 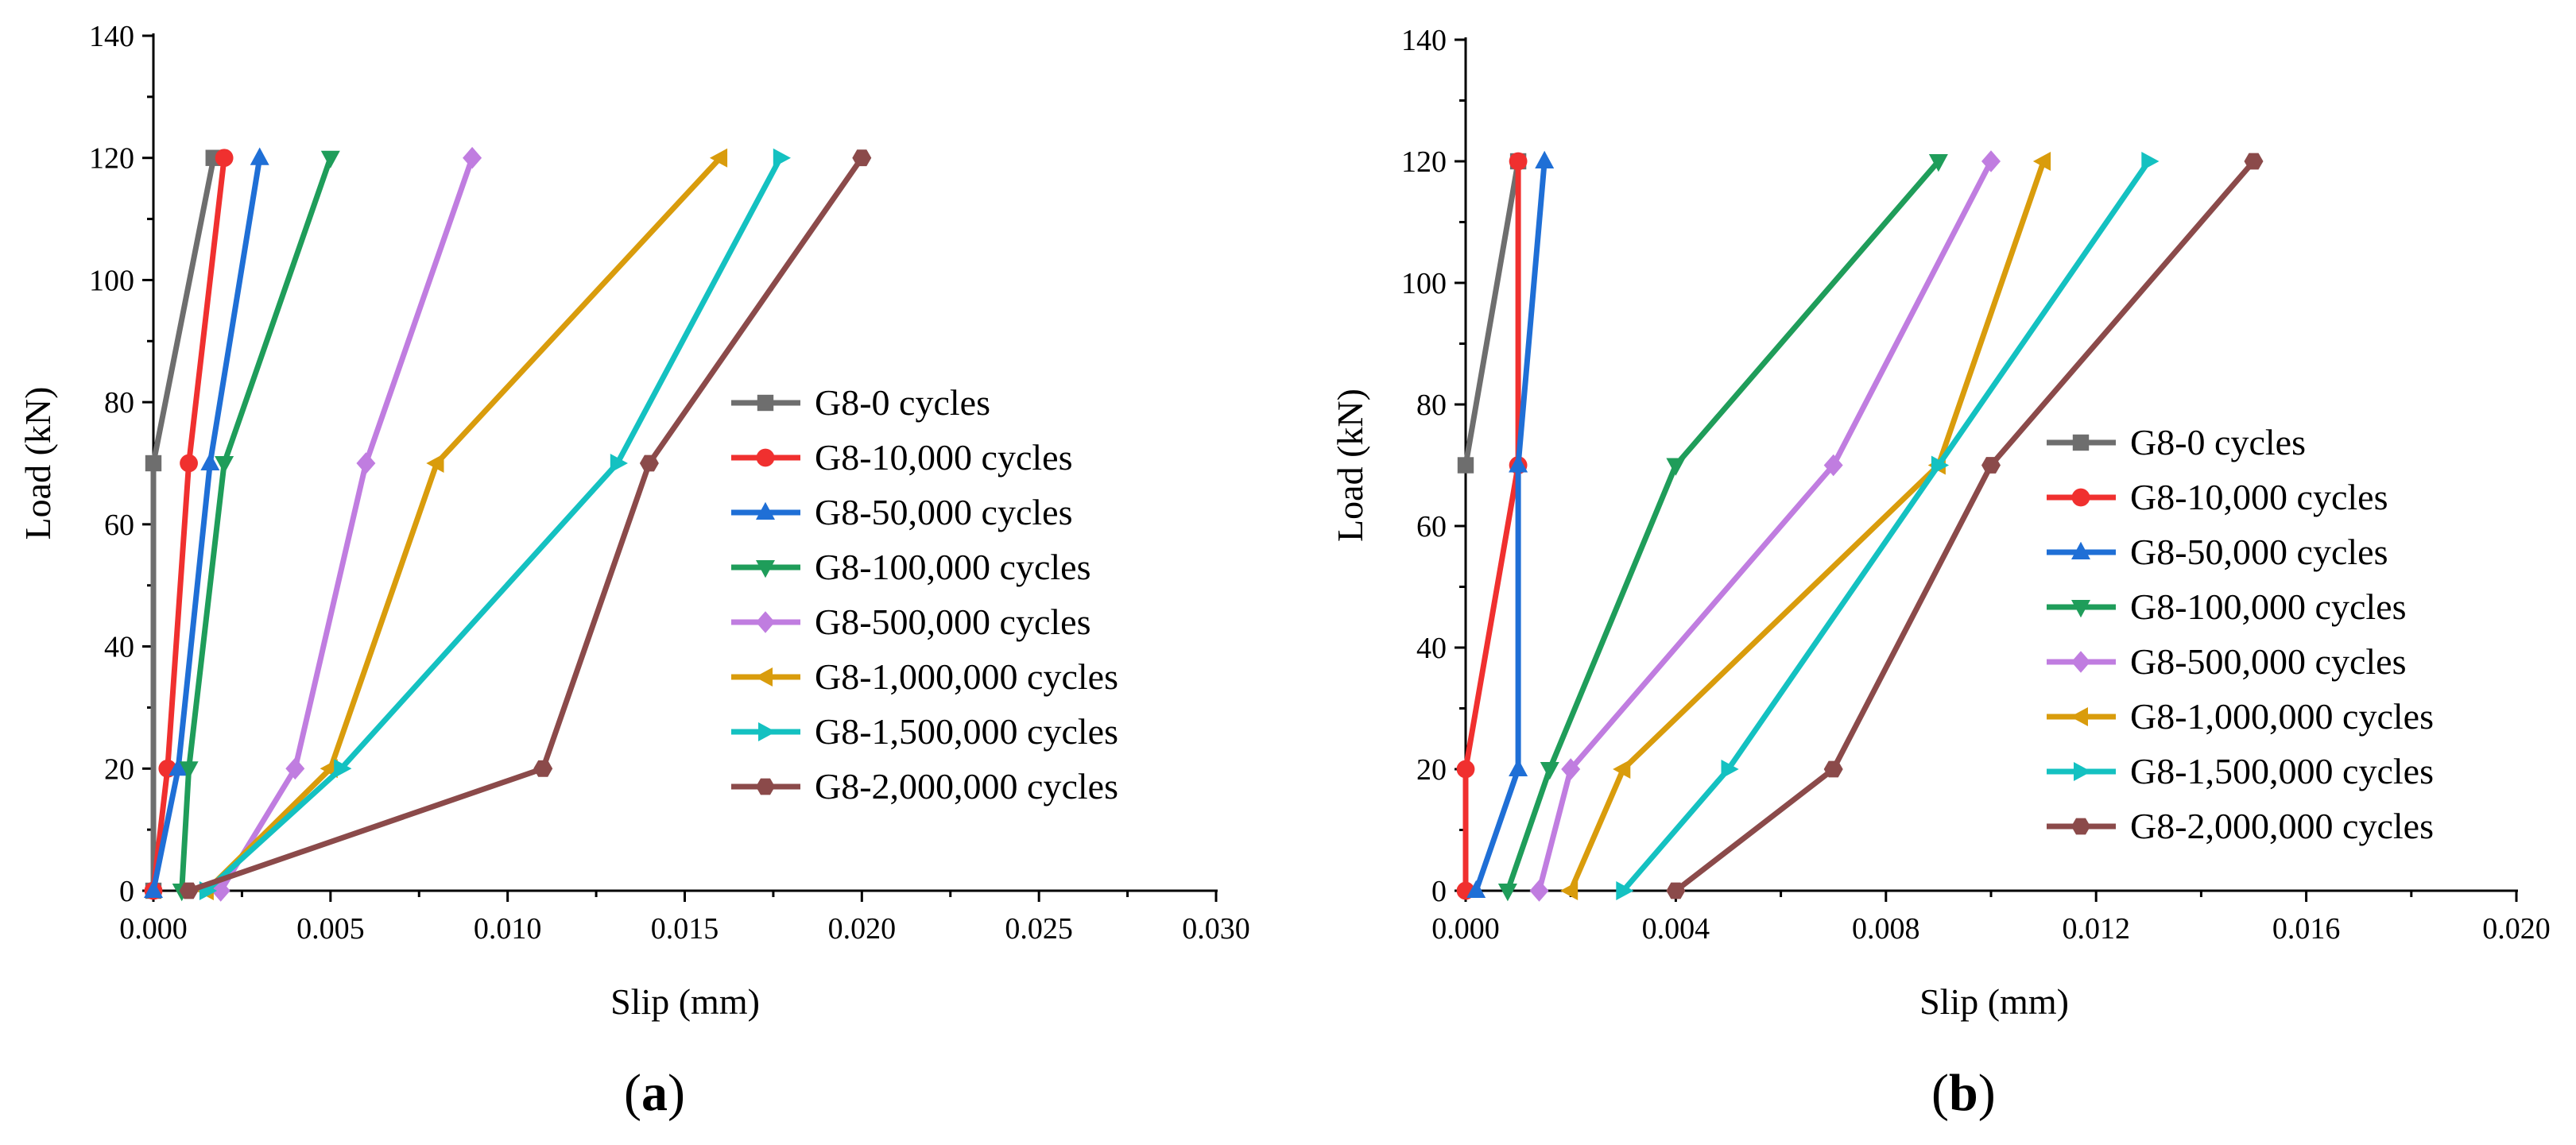 What do you see at coordinates (910, 567) in the screenshot?
I see `legend-item: G8-100,000 cycles` at bounding box center [910, 567].